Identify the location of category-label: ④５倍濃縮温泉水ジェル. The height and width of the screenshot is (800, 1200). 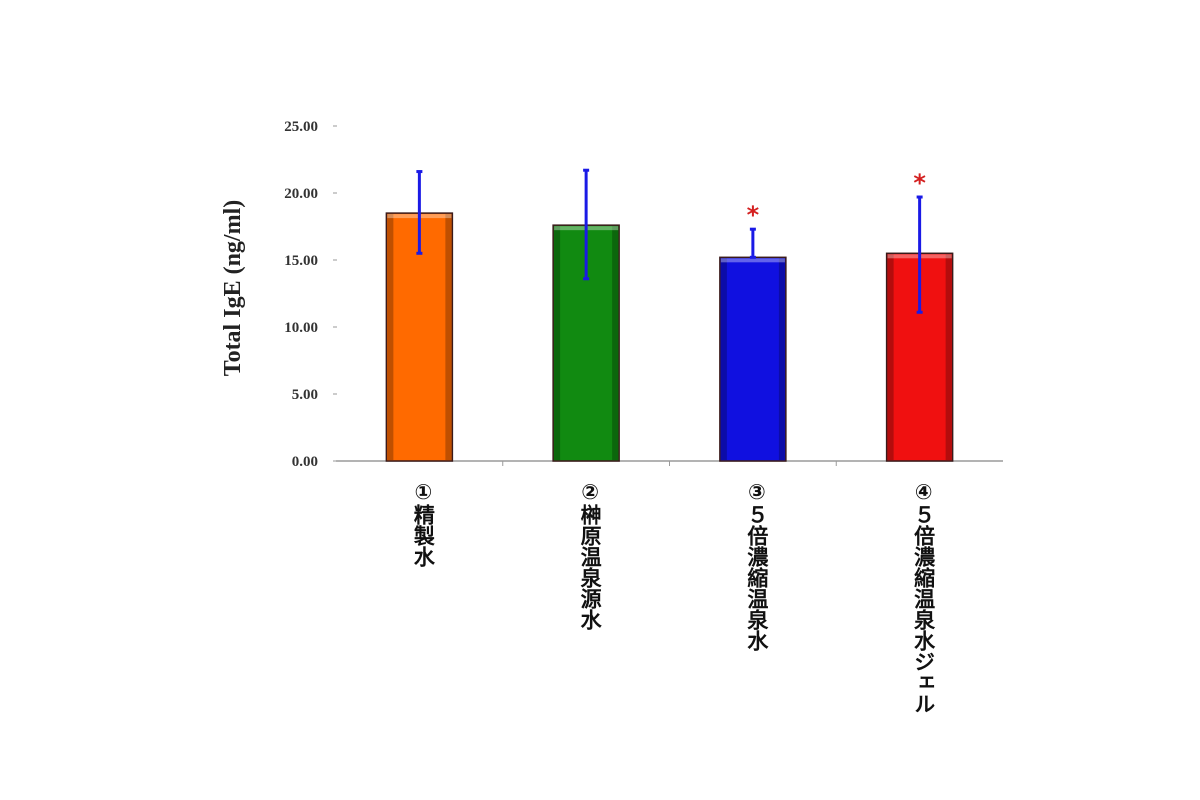
(923, 597).